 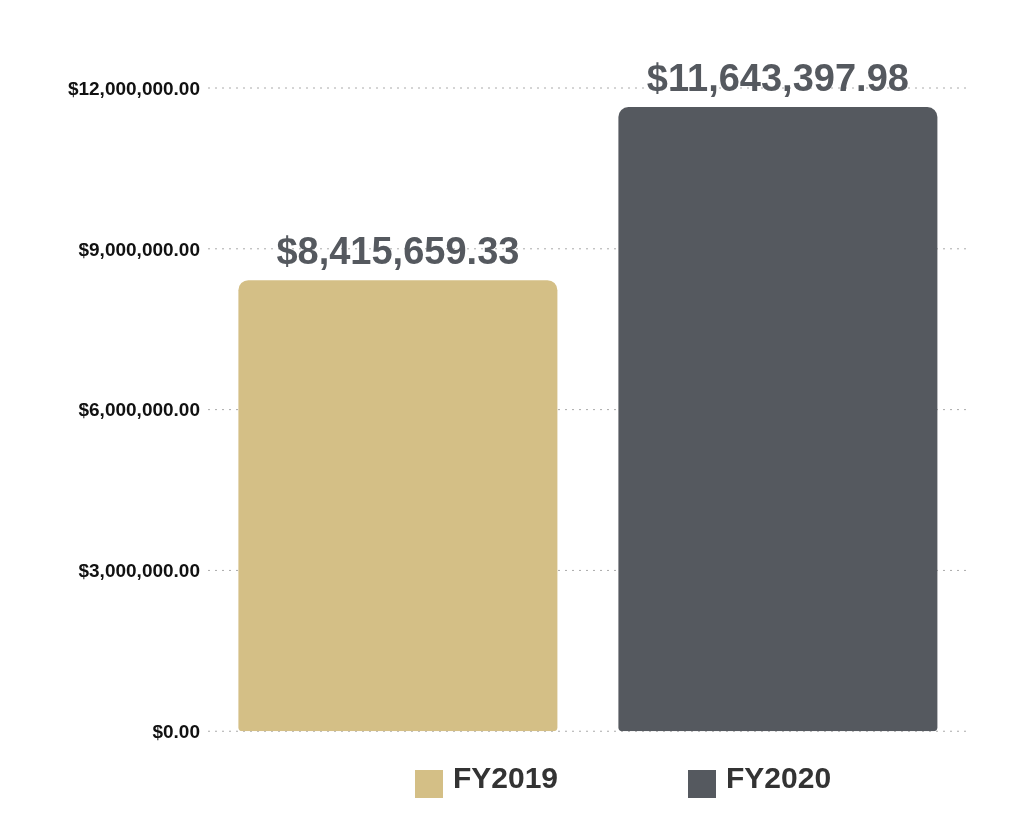 What do you see at coordinates (139, 410) in the screenshot?
I see `y-tick-label: $6,000,000.00` at bounding box center [139, 410].